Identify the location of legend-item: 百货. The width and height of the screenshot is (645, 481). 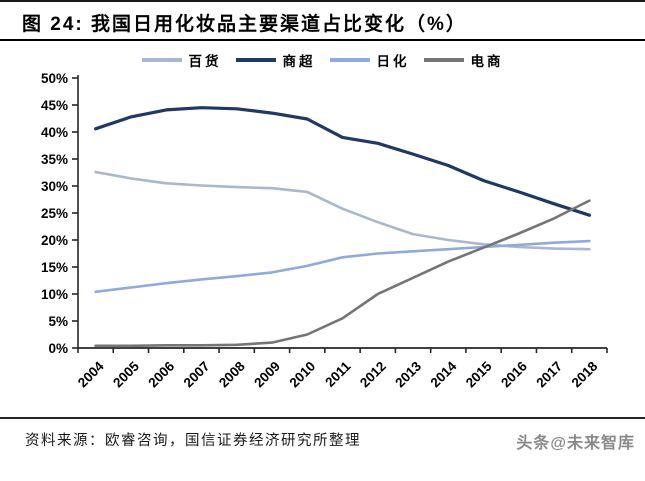
(181, 60).